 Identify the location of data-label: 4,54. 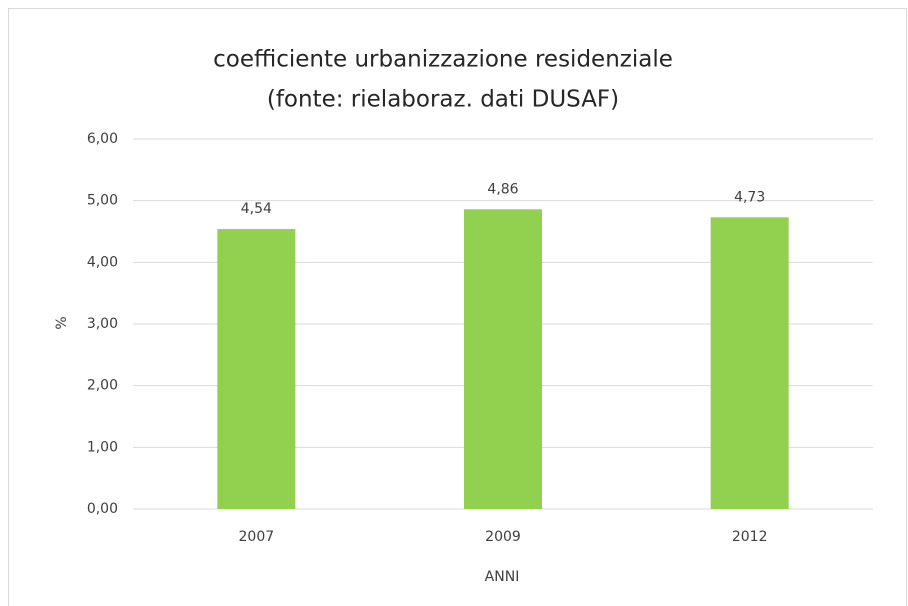
(256, 209).